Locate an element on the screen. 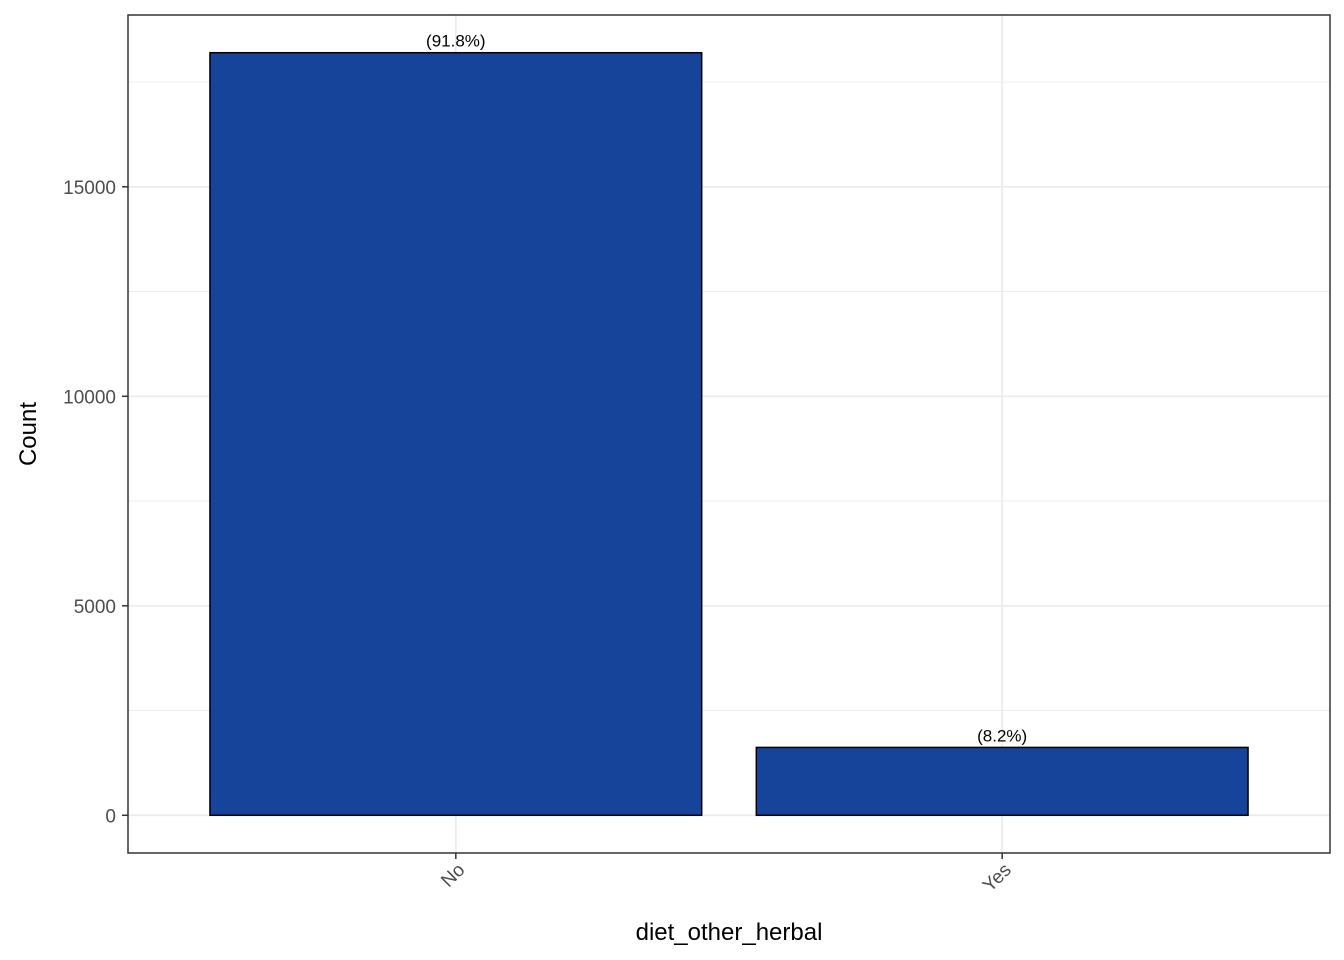 The width and height of the screenshot is (1344, 960). data-label: (8.2%) is located at coordinates (1002, 735).